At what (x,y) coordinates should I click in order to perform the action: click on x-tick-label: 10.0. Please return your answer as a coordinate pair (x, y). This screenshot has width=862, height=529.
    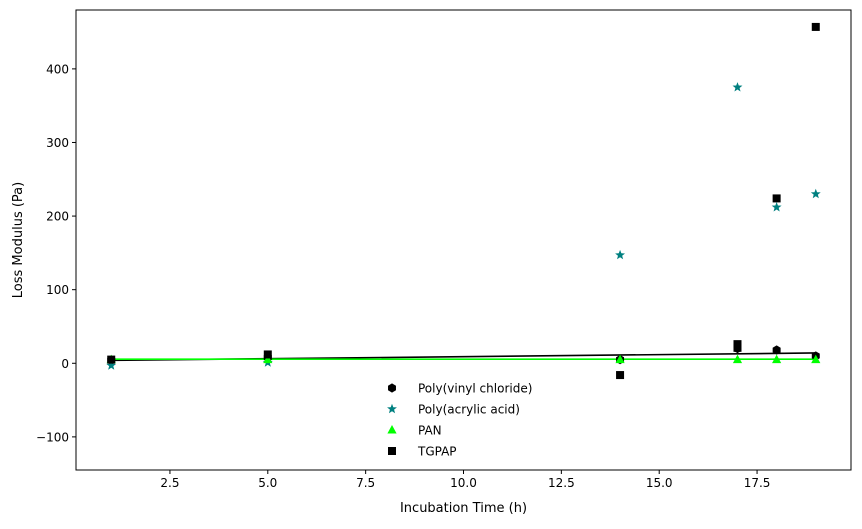
    Looking at the image, I should click on (463, 483).